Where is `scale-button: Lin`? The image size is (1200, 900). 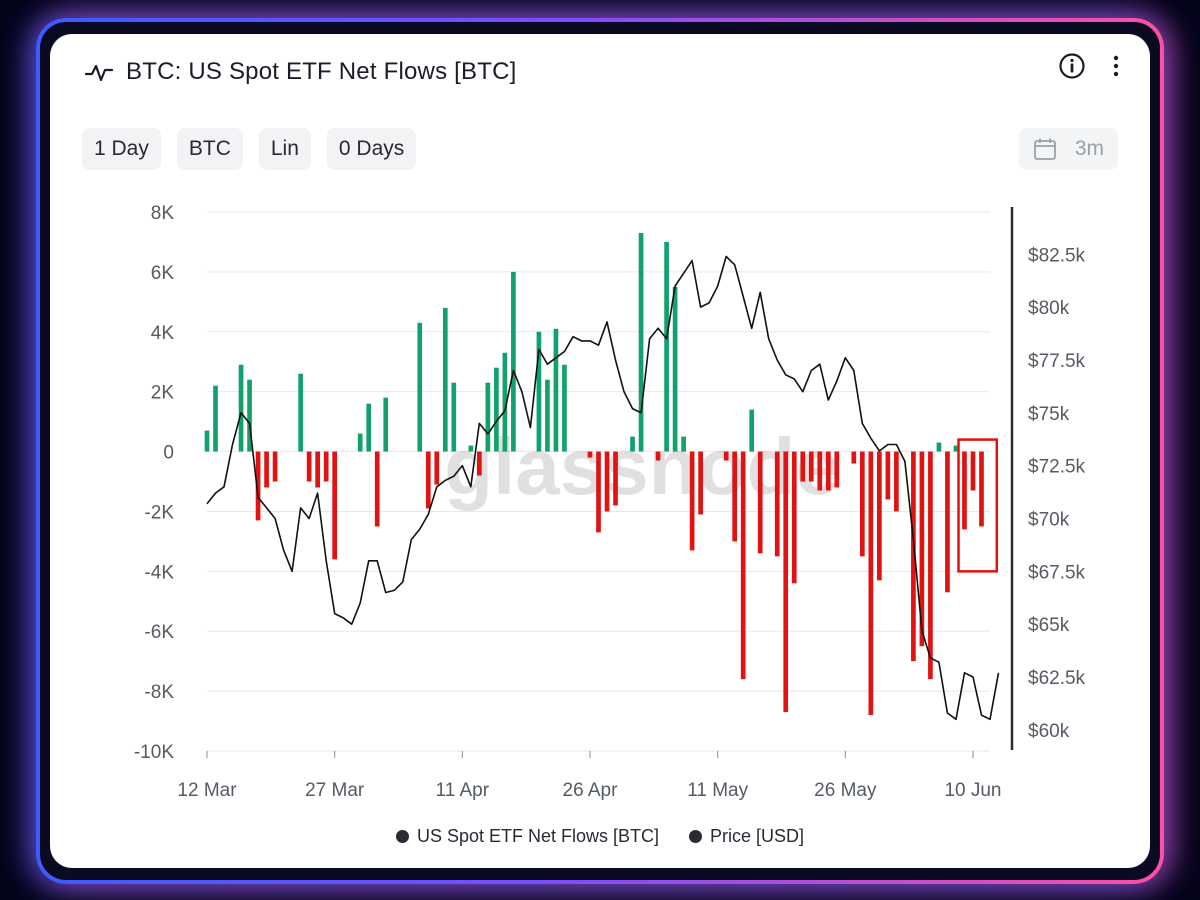
scale-button: Lin is located at coordinates (284, 149).